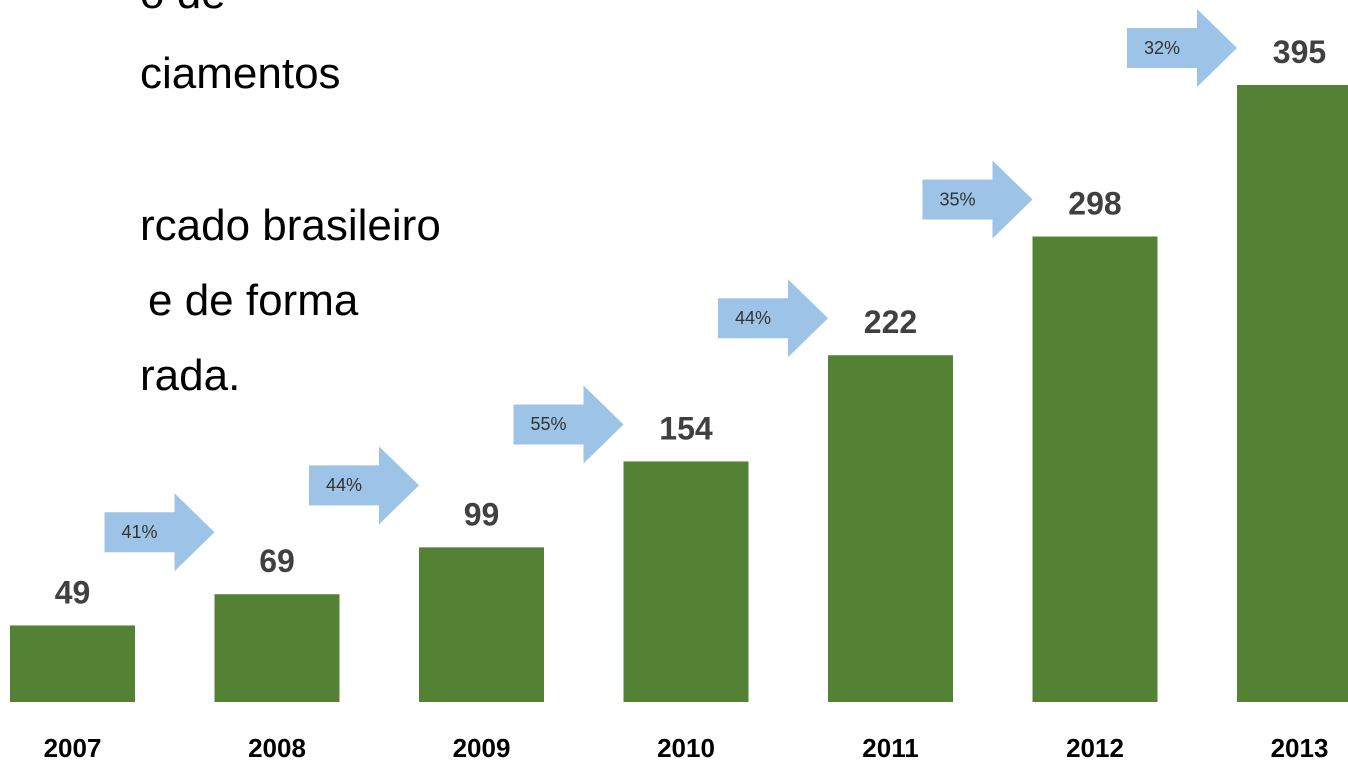  What do you see at coordinates (686, 748) in the screenshot?
I see `x-tick-label: 2010` at bounding box center [686, 748].